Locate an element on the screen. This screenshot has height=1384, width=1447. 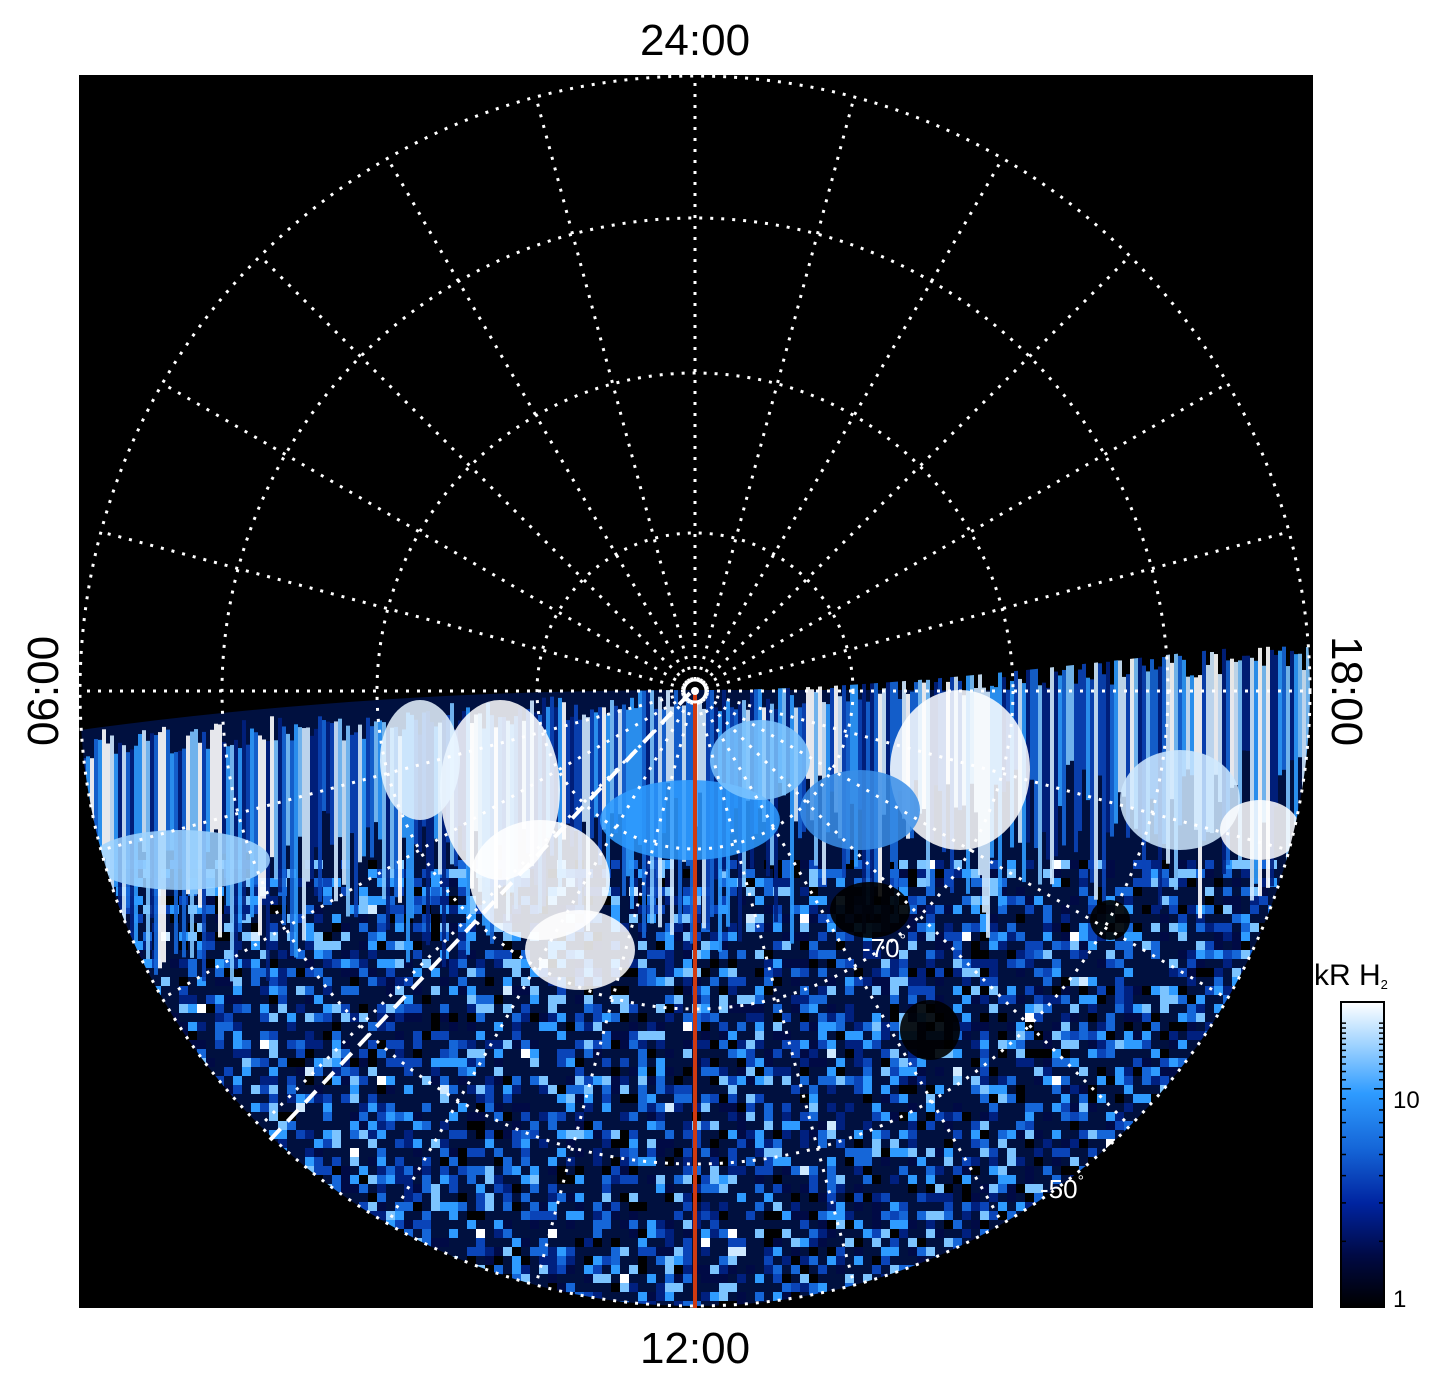
latitude-label-inner: -70° is located at coordinates (884, 947).